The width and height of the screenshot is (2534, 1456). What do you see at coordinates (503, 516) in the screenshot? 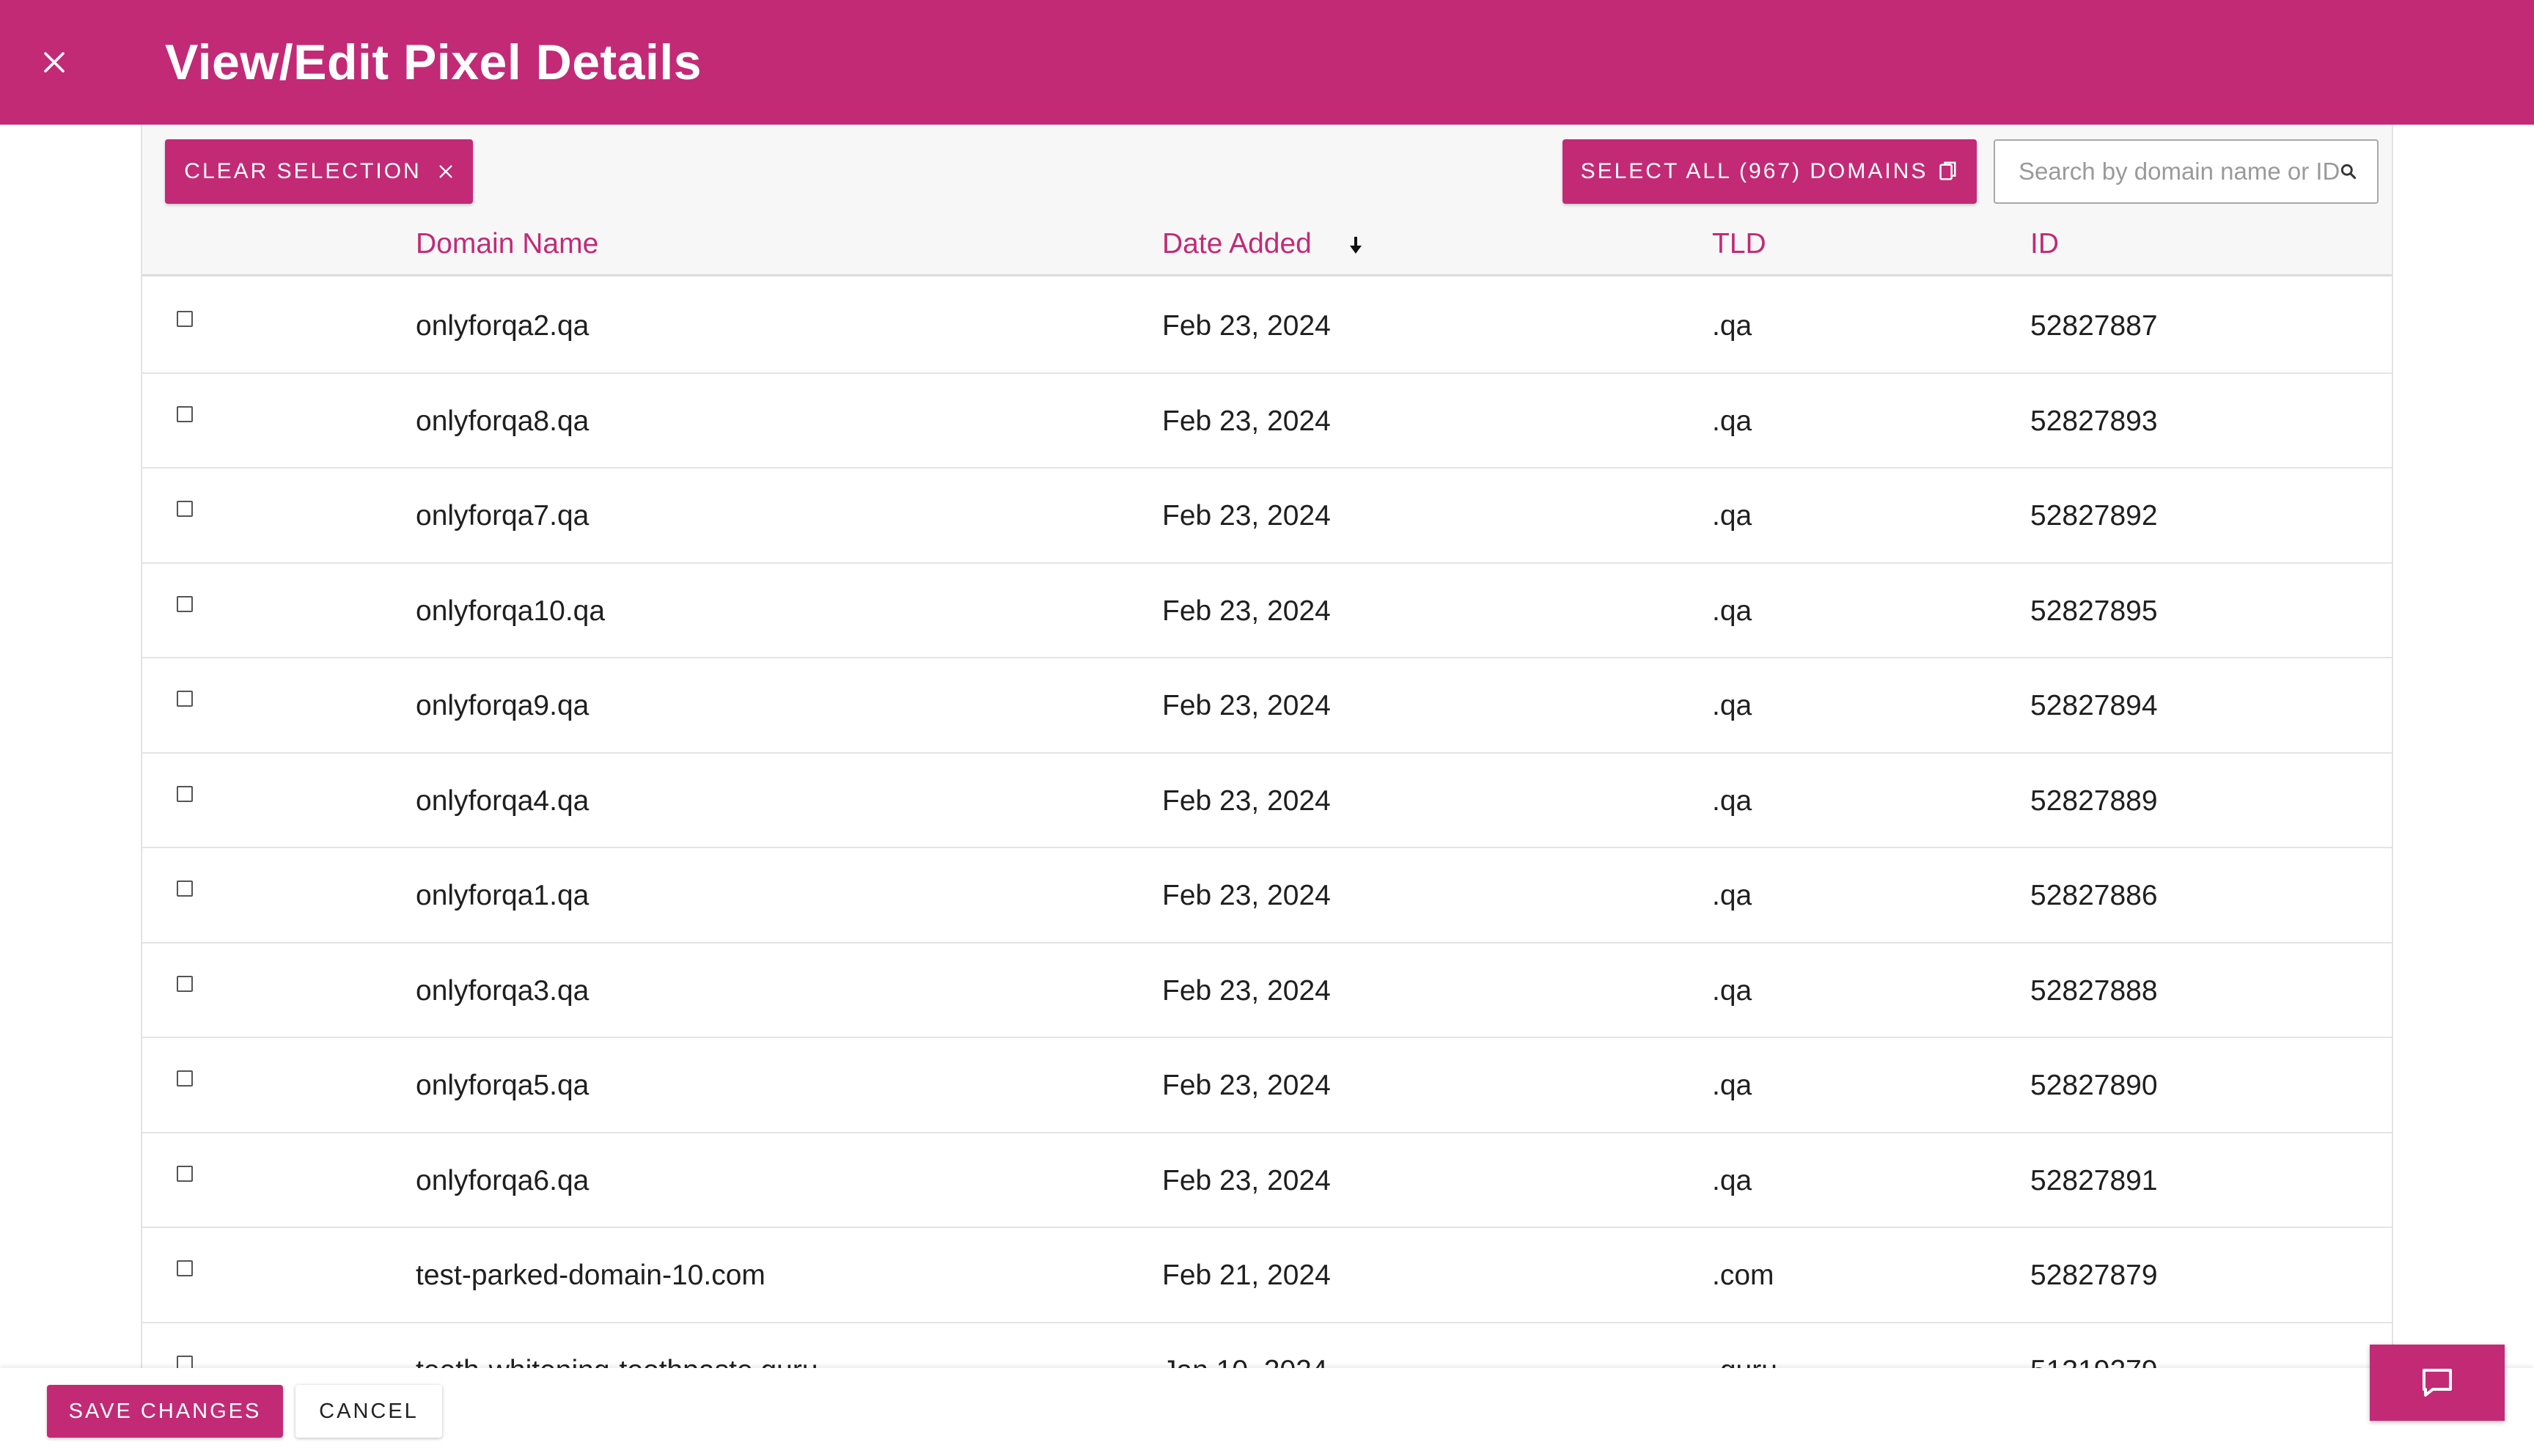
I see `domain-name-cell: onlyforqa7.qa` at bounding box center [503, 516].